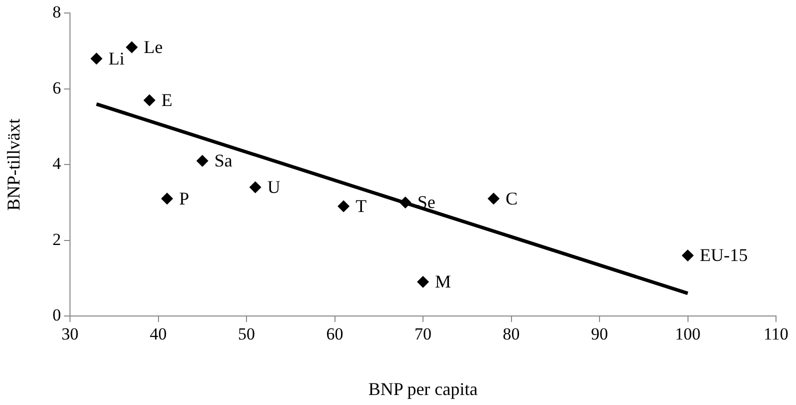 This screenshot has height=405, width=796. Describe the element at coordinates (273, 187) in the screenshot. I see `data-label: U` at that location.